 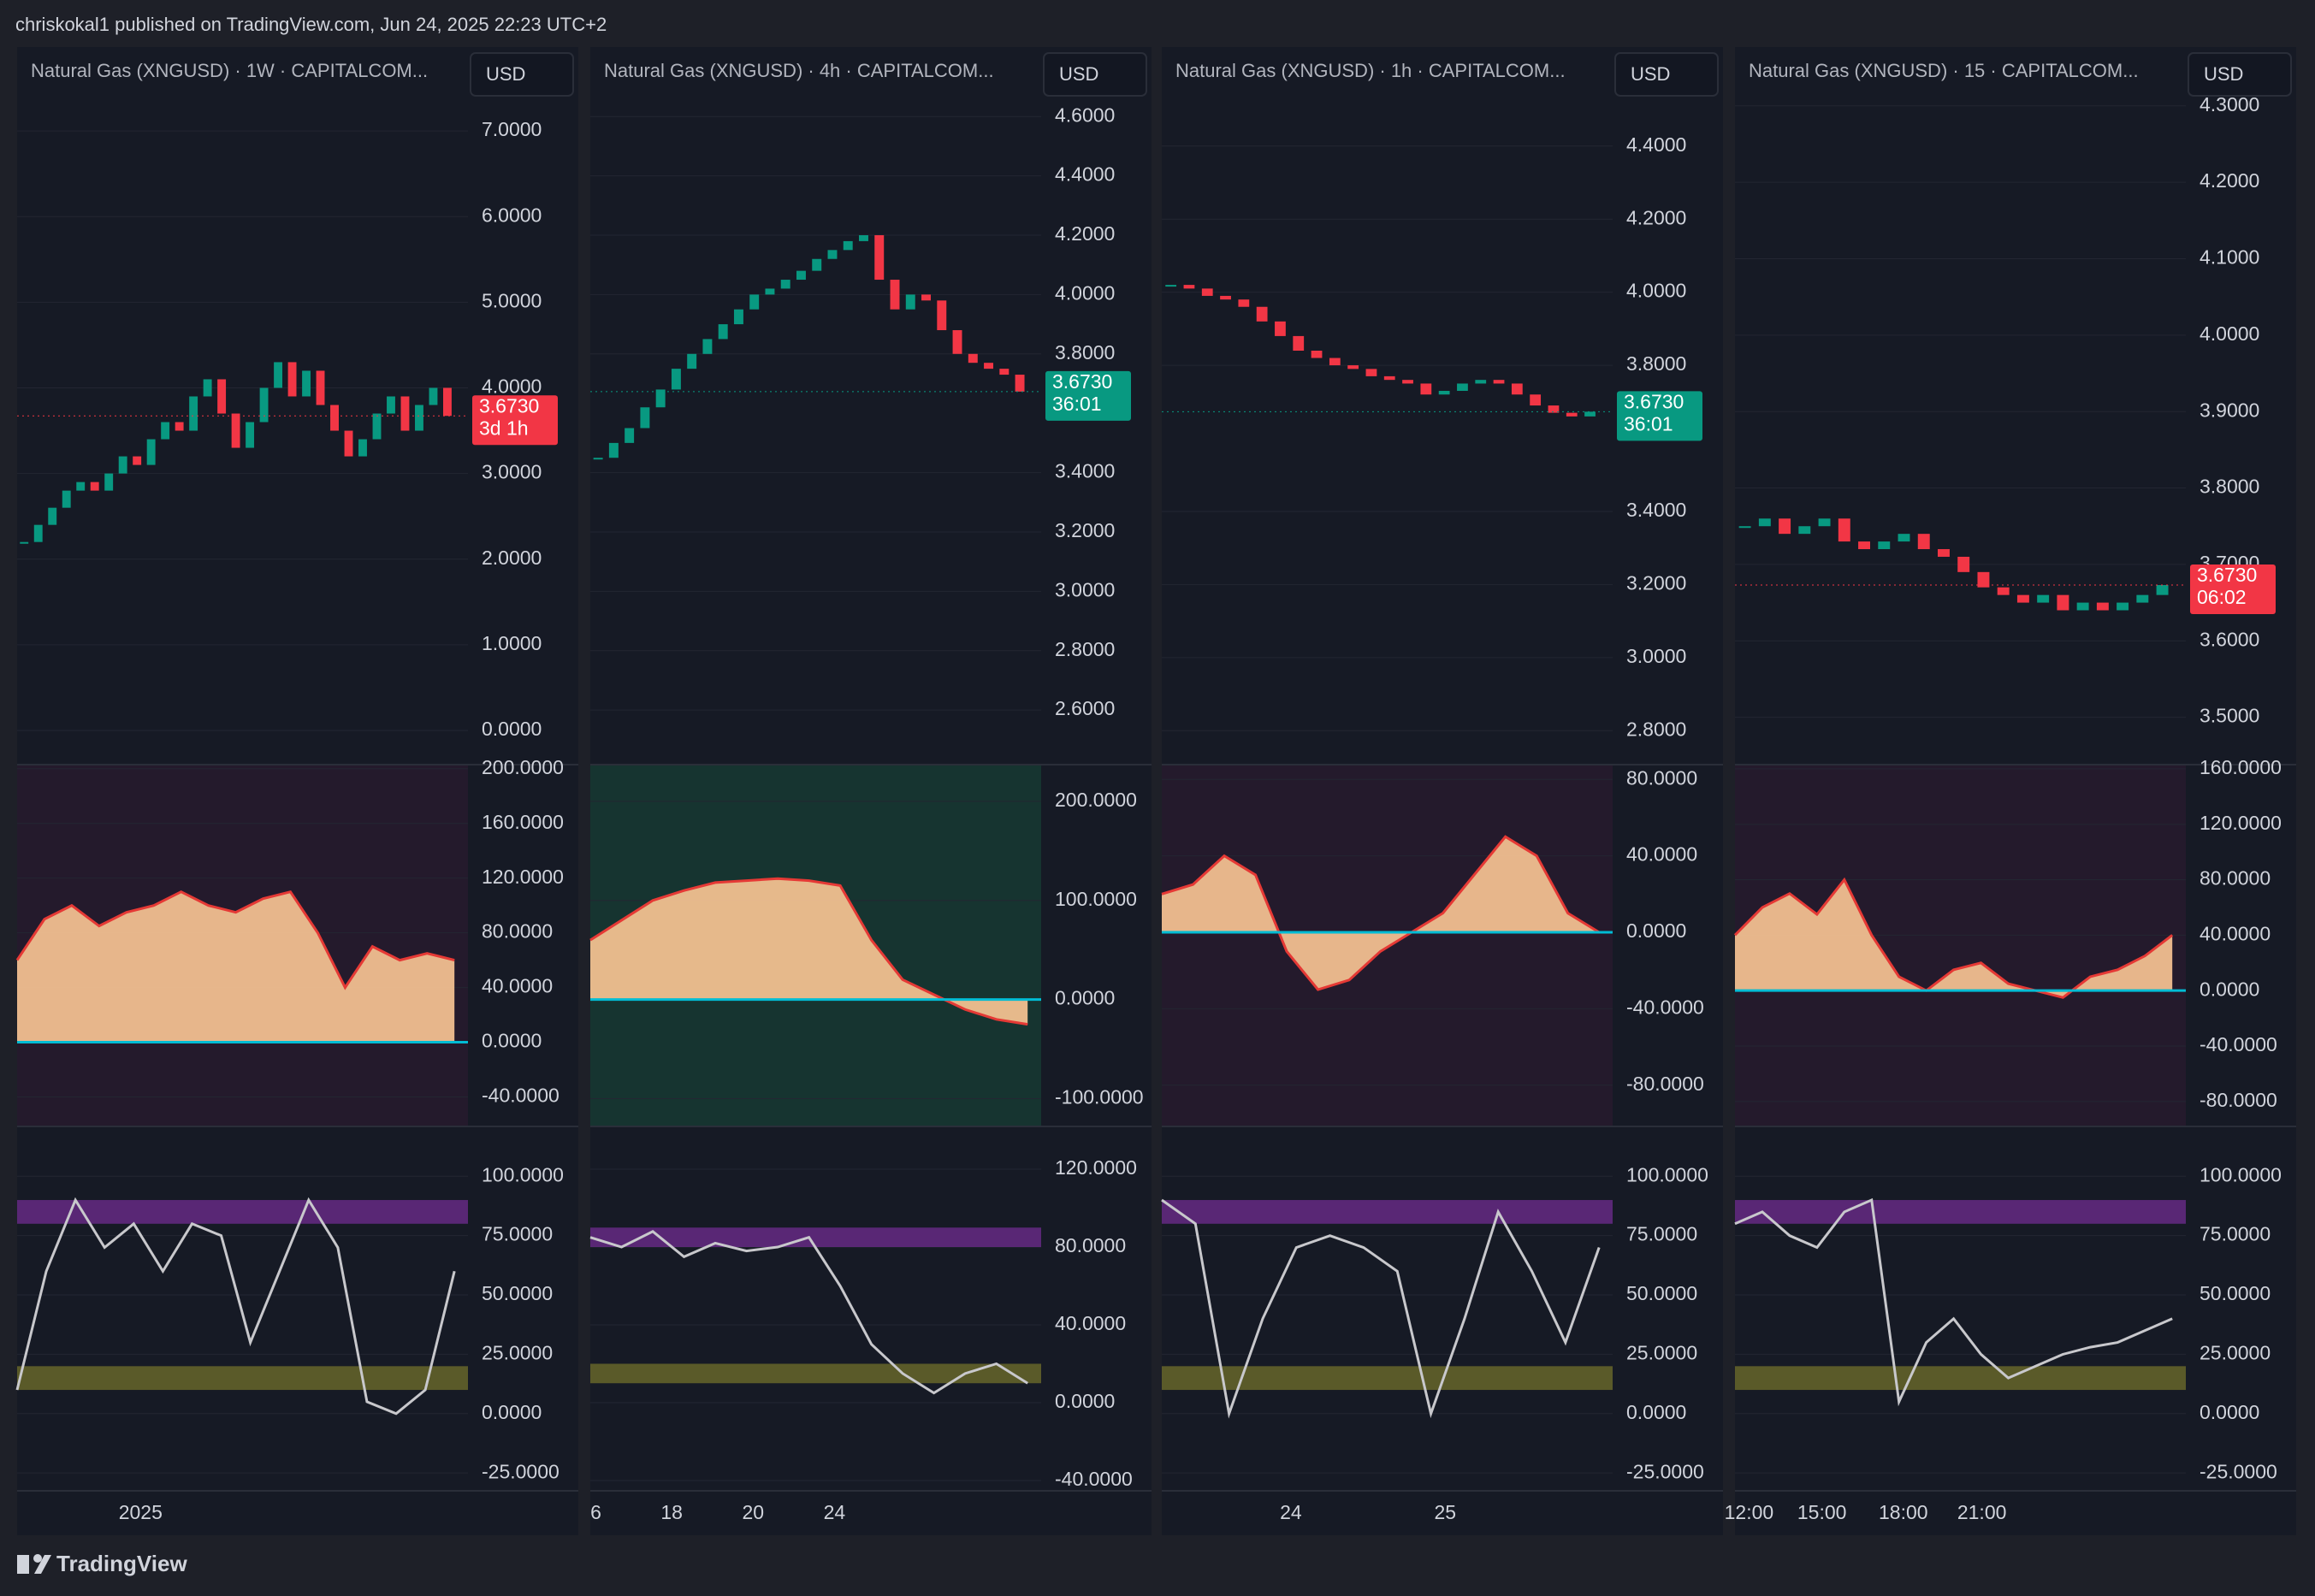 What do you see at coordinates (1085, 649) in the screenshot?
I see `y-tick-label: 2.8000` at bounding box center [1085, 649].